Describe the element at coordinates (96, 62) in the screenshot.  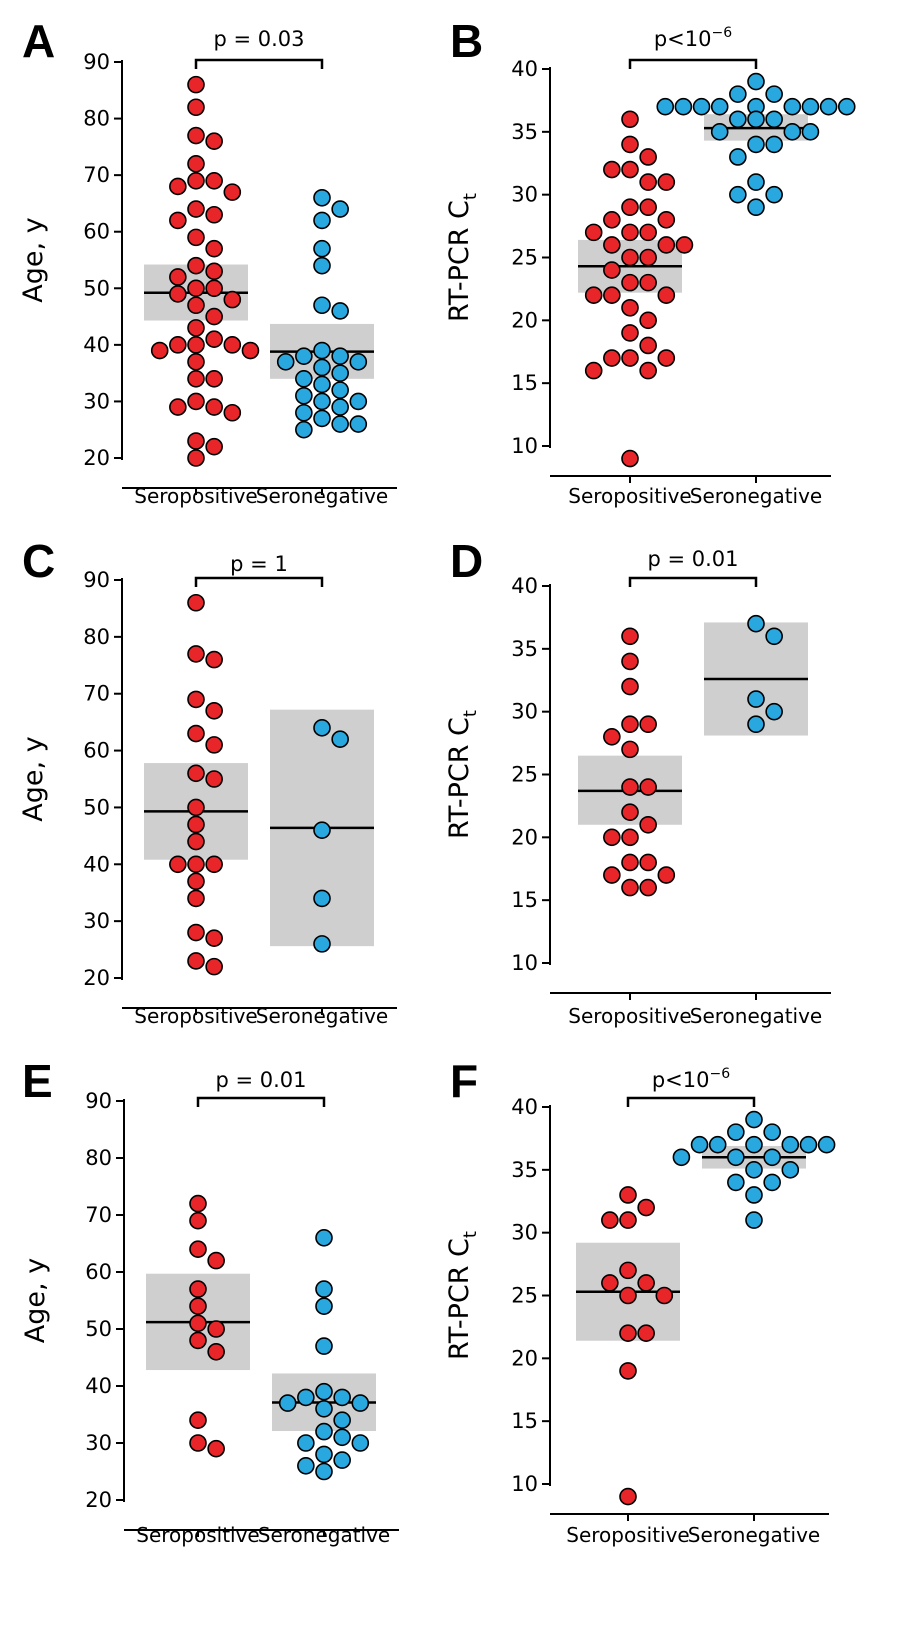
I see `y-tick-label: 90` at that location.